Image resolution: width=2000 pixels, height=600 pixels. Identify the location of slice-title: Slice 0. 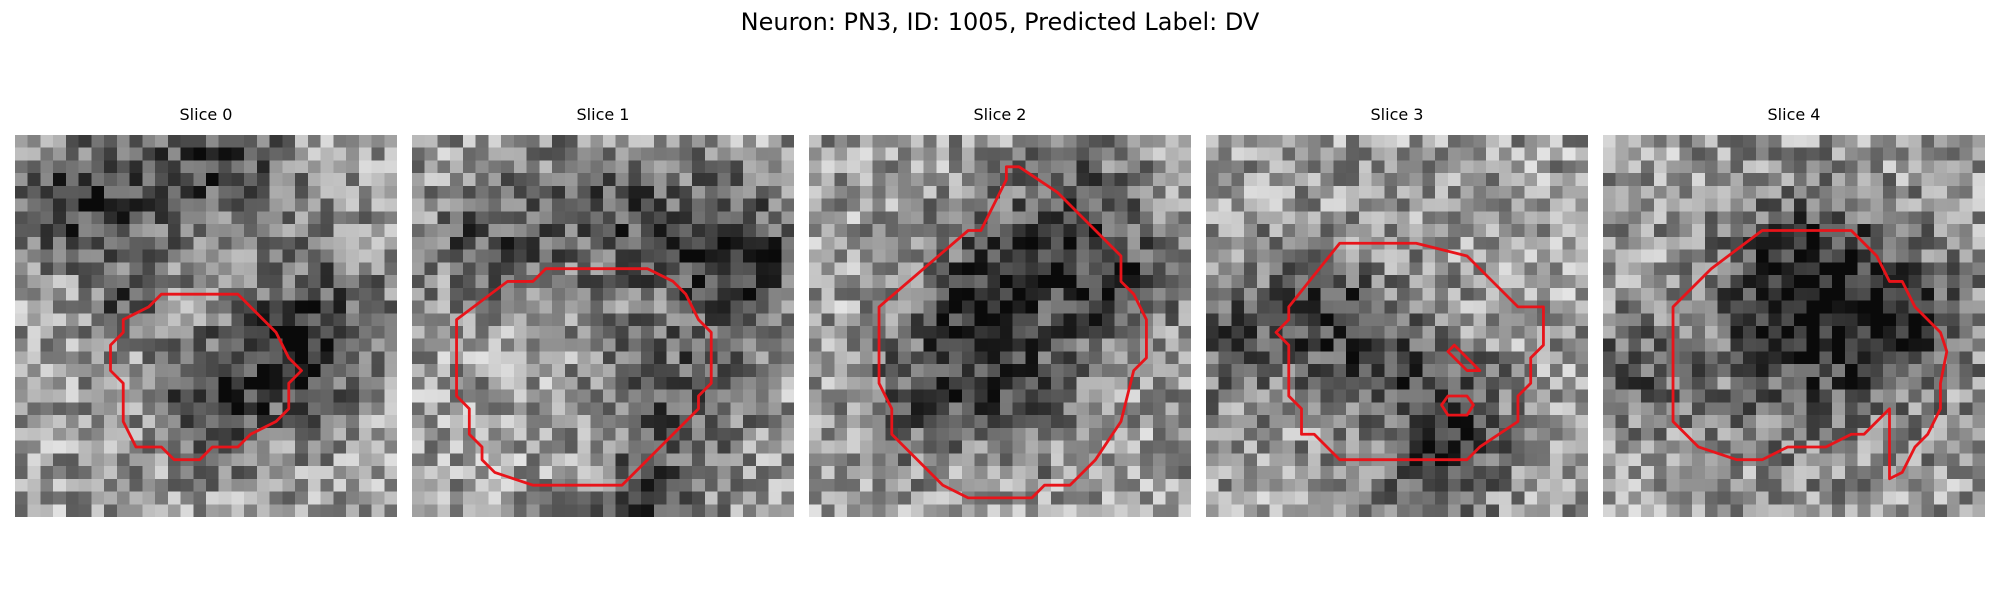
(206, 114).